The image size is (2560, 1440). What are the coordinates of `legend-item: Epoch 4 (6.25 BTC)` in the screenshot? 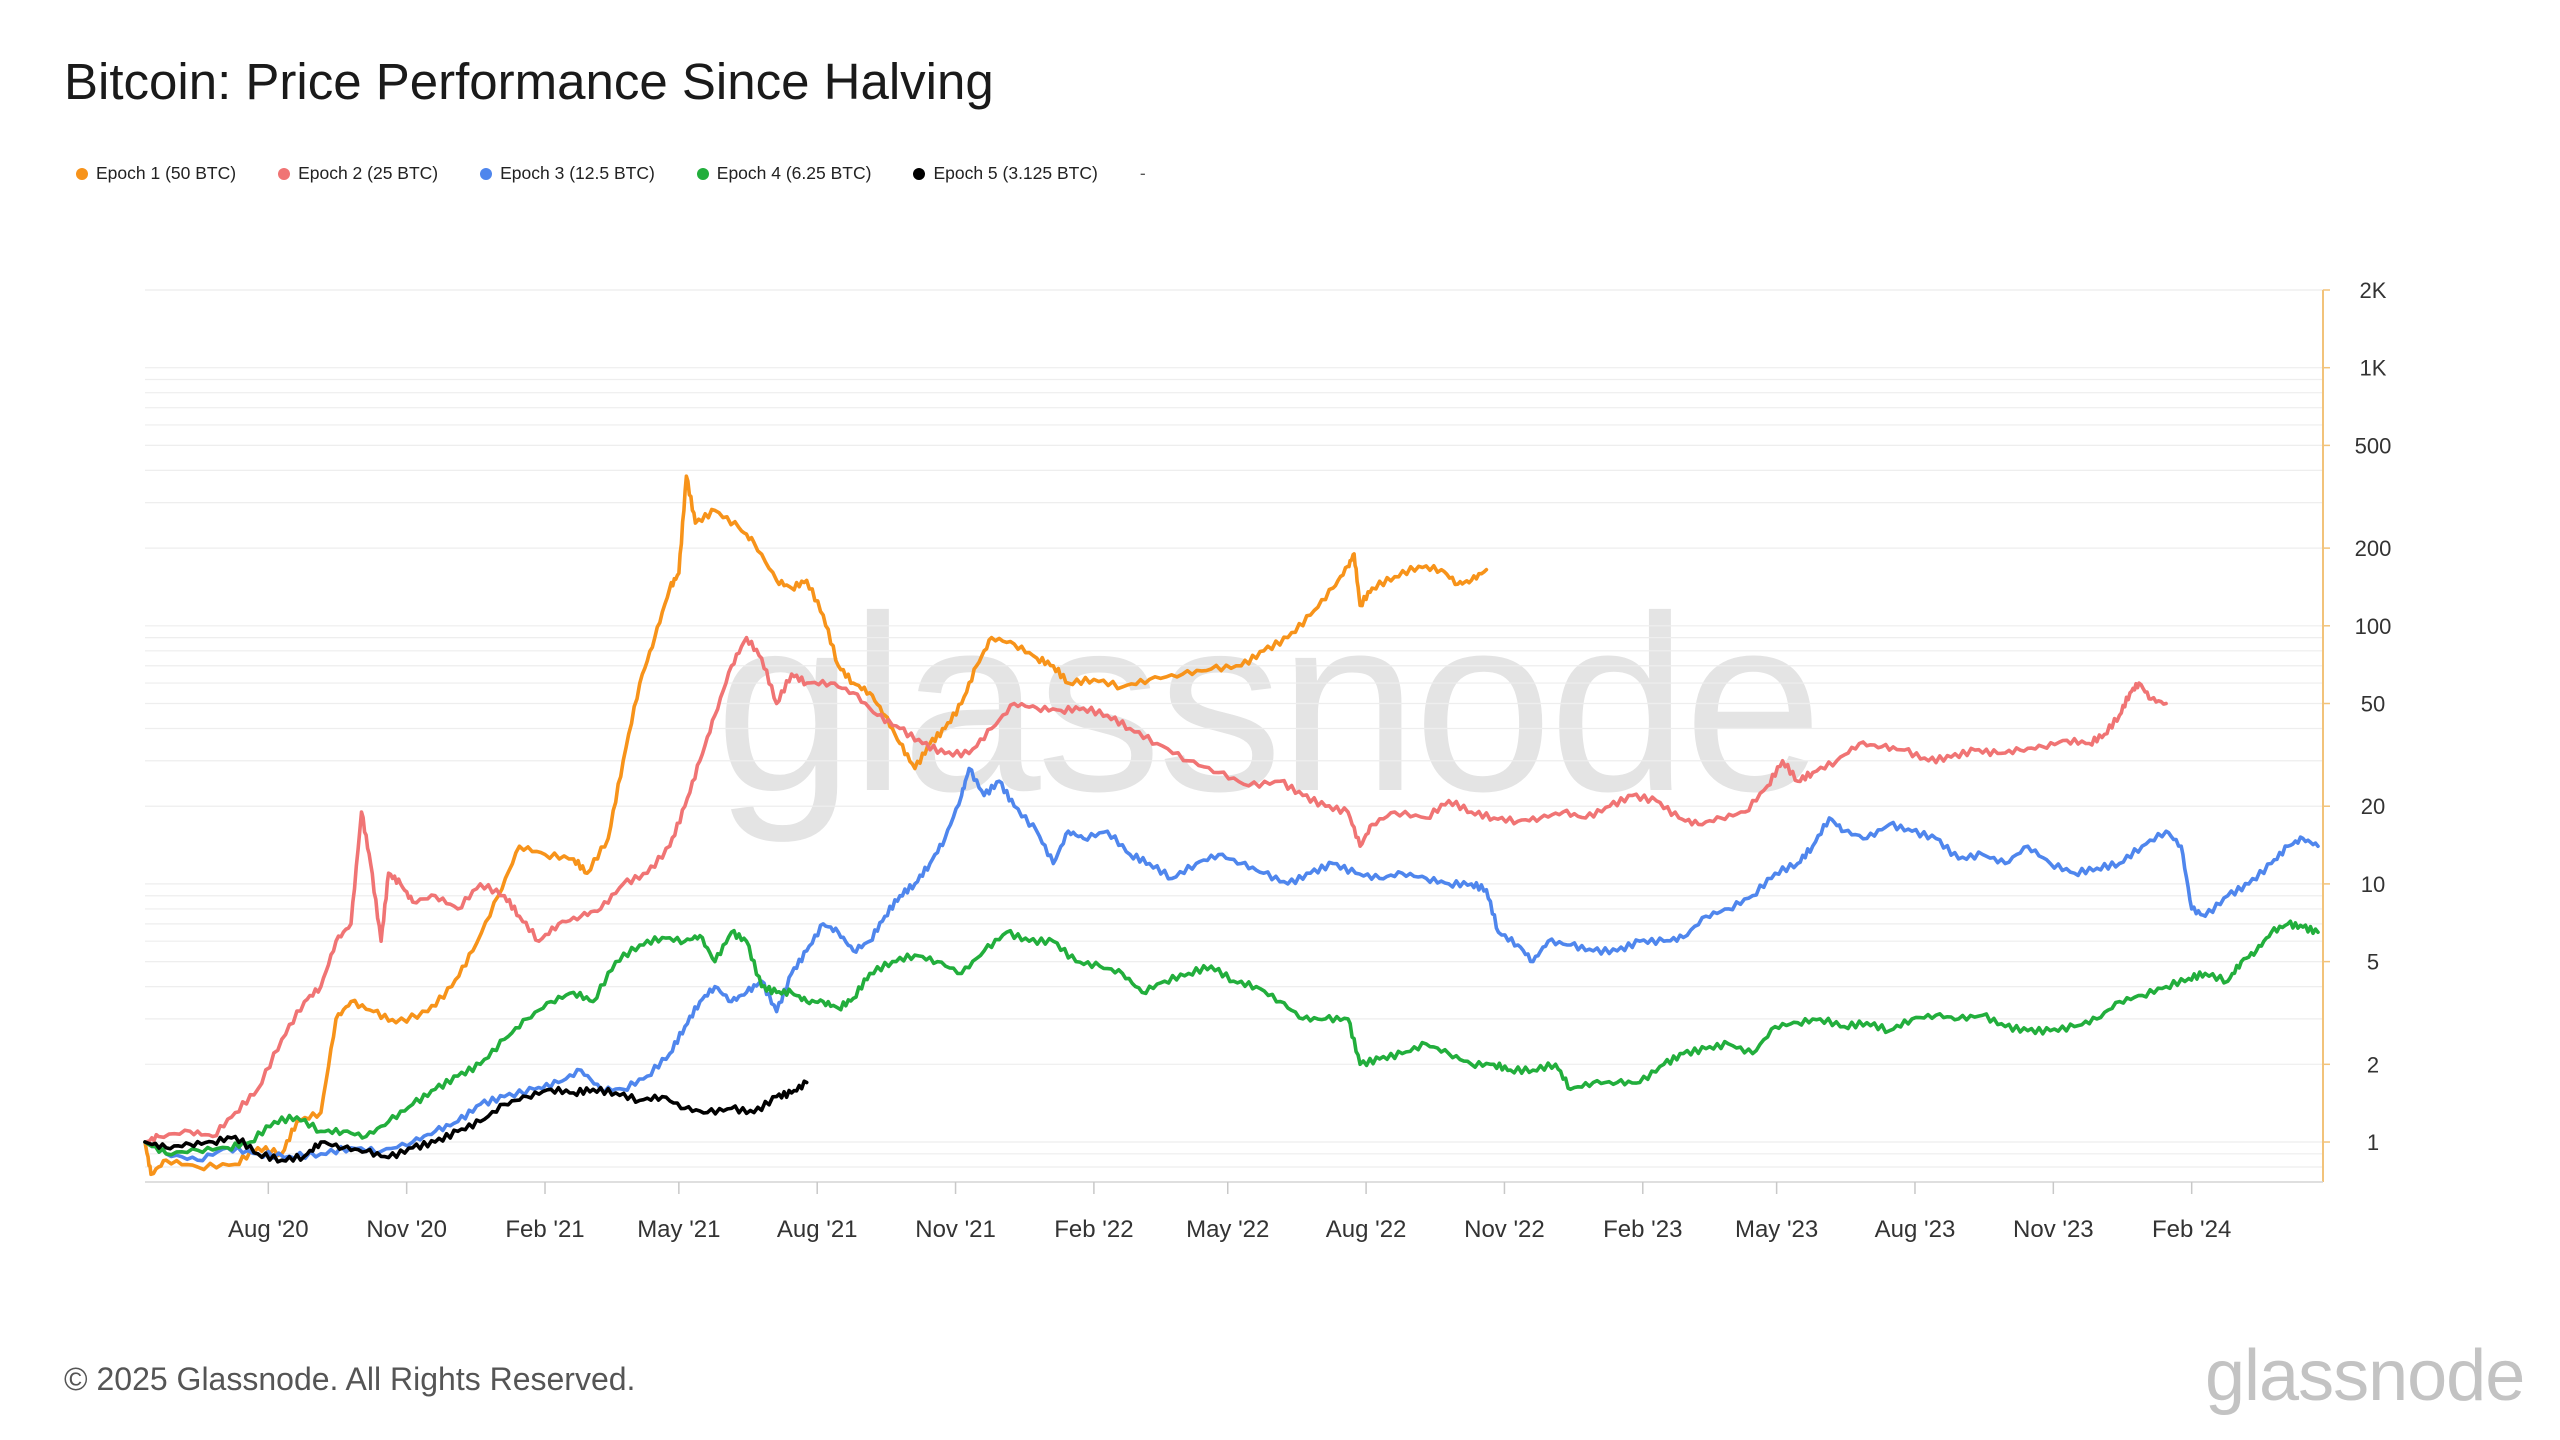 It's located at (784, 173).